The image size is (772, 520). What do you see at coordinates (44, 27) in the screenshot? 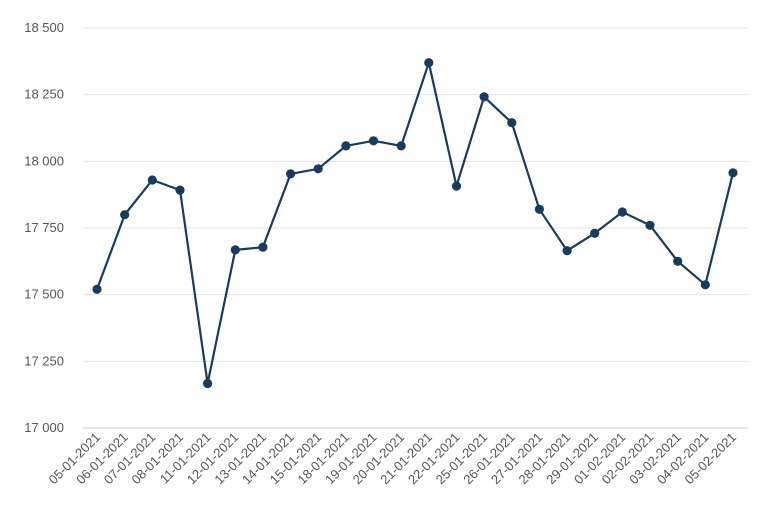
I see `y-tick-label: 18 500` at bounding box center [44, 27].